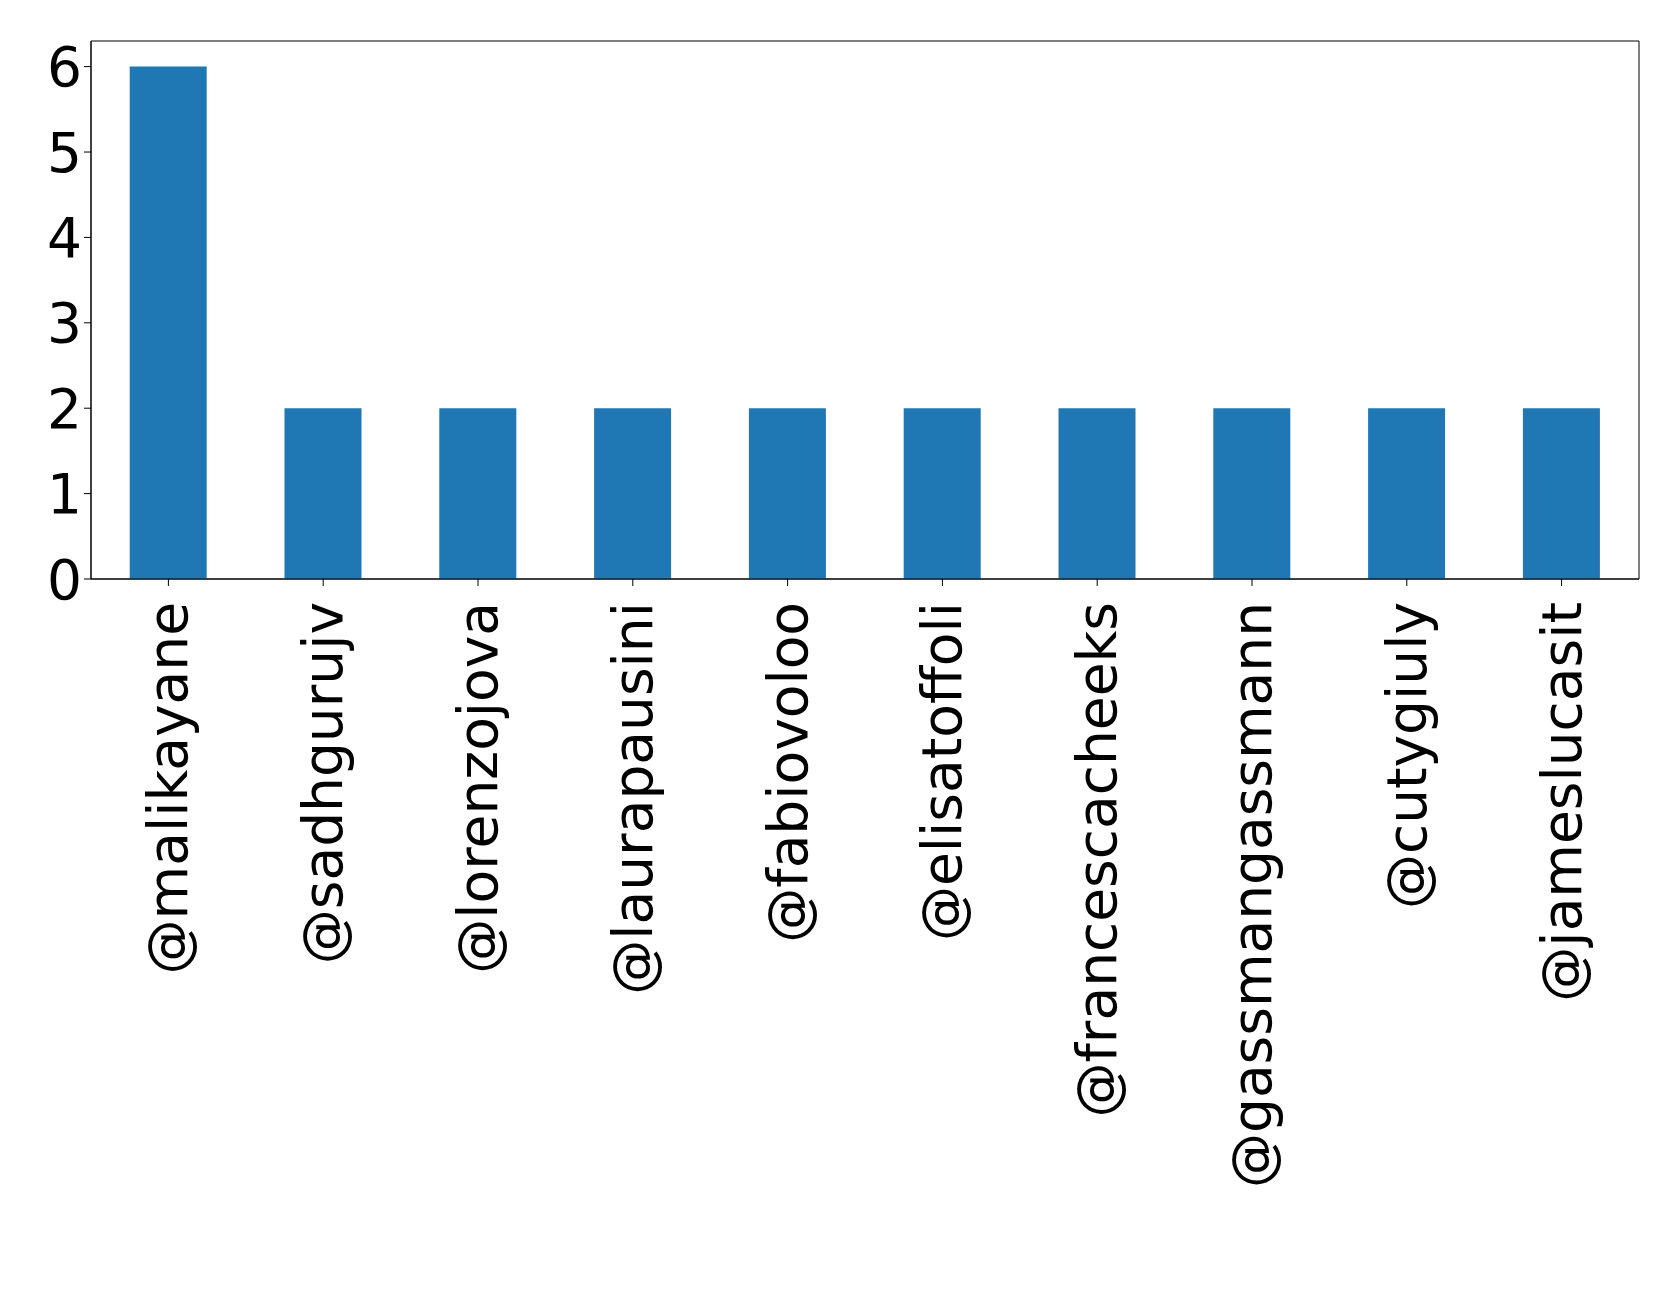 The width and height of the screenshot is (1679, 1293). Describe the element at coordinates (1097, 860) in the screenshot. I see `x-tick-label: @francescacheeks` at that location.